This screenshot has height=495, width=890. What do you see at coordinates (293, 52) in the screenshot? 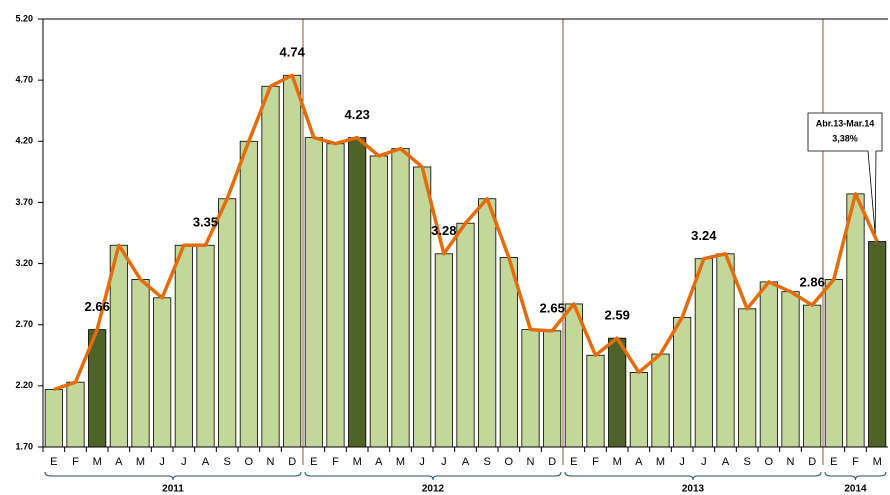
I see `value-label: 4.74` at bounding box center [293, 52].